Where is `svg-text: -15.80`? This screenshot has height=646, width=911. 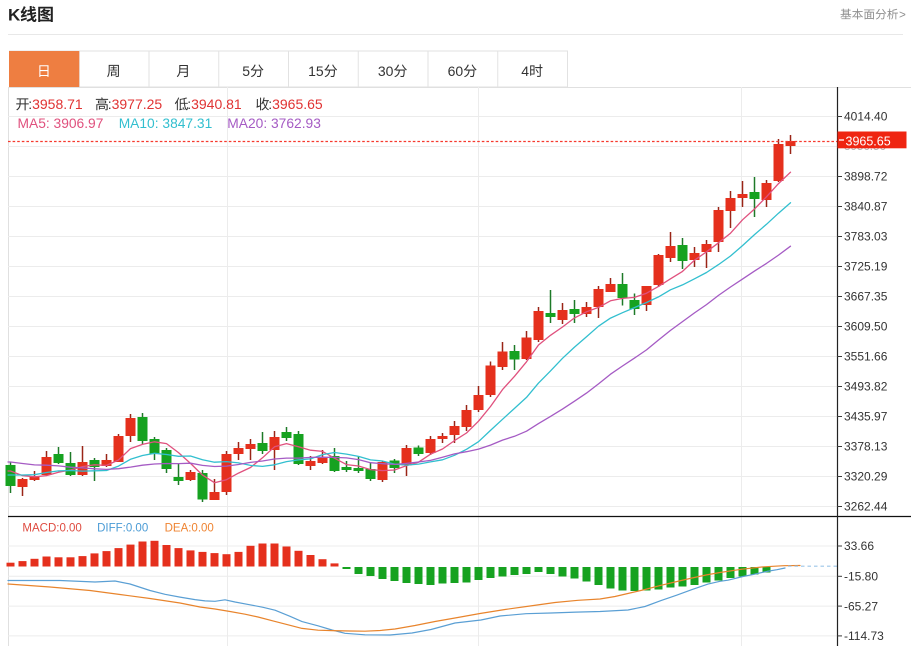
svg-text: -15.80 is located at coordinates (861, 577).